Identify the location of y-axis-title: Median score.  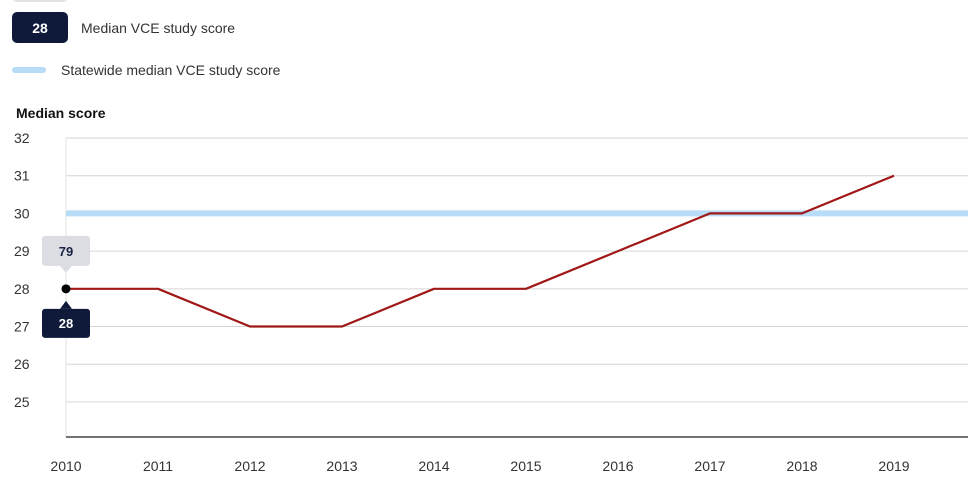
(61, 113).